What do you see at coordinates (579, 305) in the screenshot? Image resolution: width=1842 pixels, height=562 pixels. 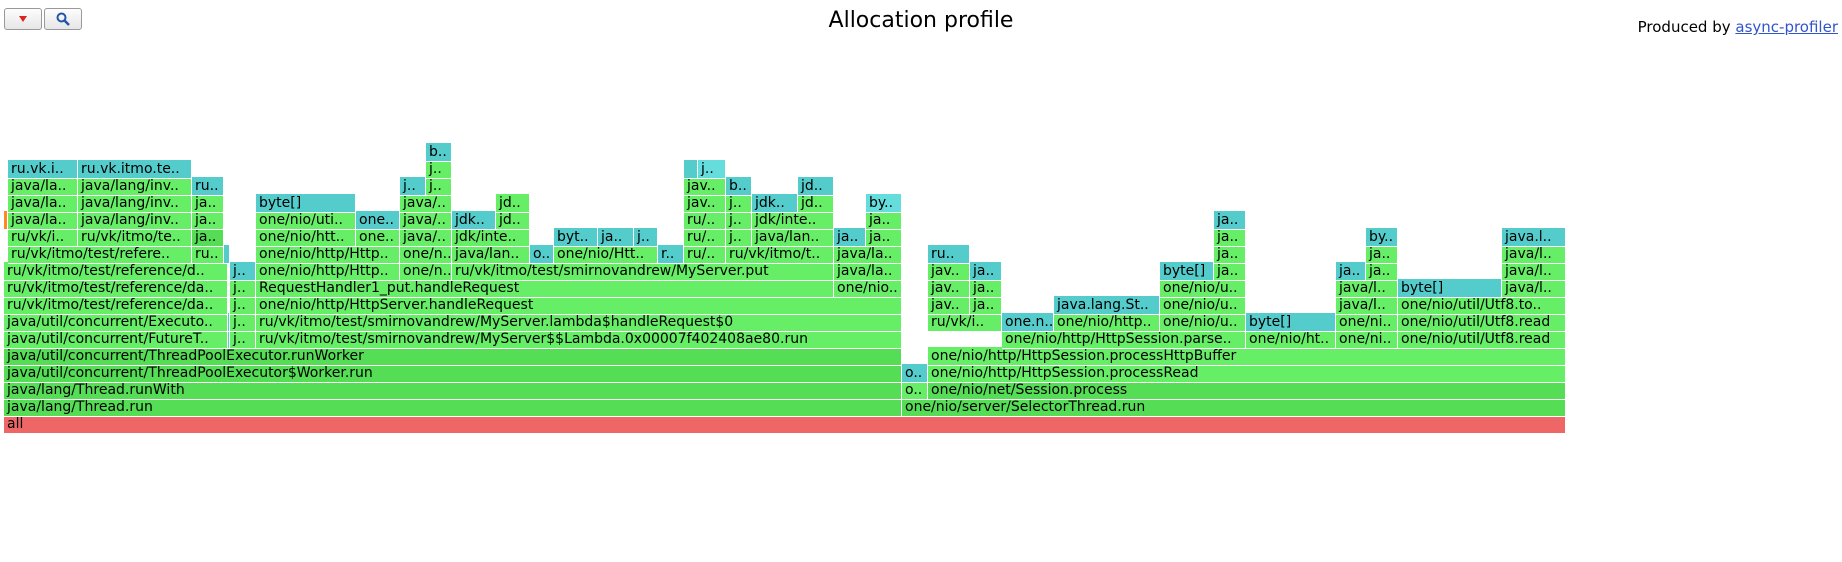 I see `flame-frame: one/nio/http/HttpServer.handleRequest` at bounding box center [579, 305].